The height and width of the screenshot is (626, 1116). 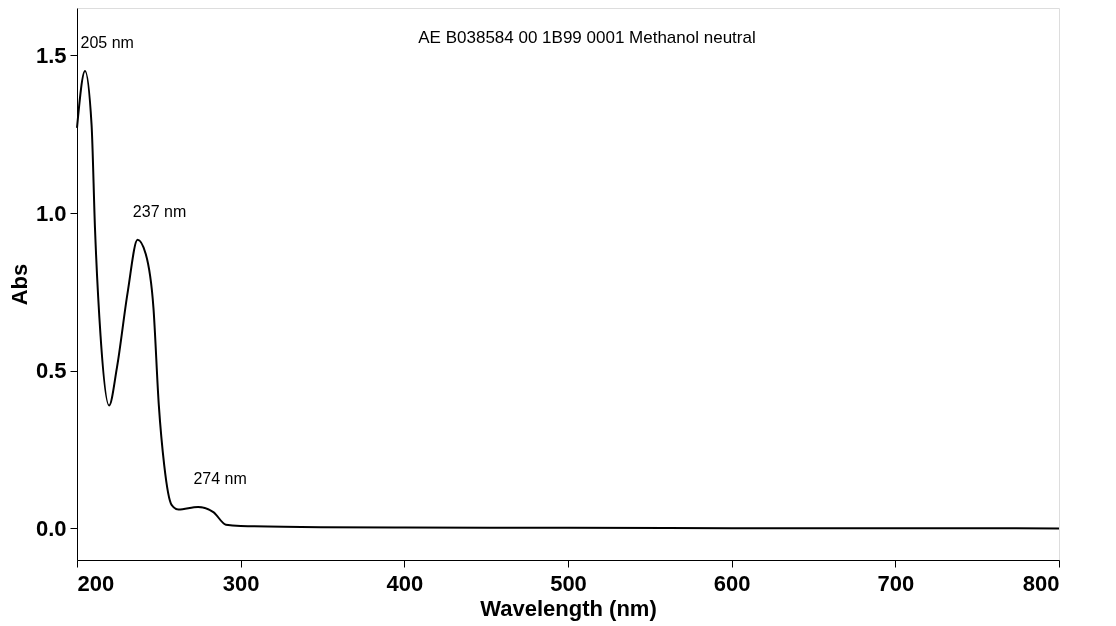 What do you see at coordinates (96, 583) in the screenshot?
I see `x-tick-label: 200` at bounding box center [96, 583].